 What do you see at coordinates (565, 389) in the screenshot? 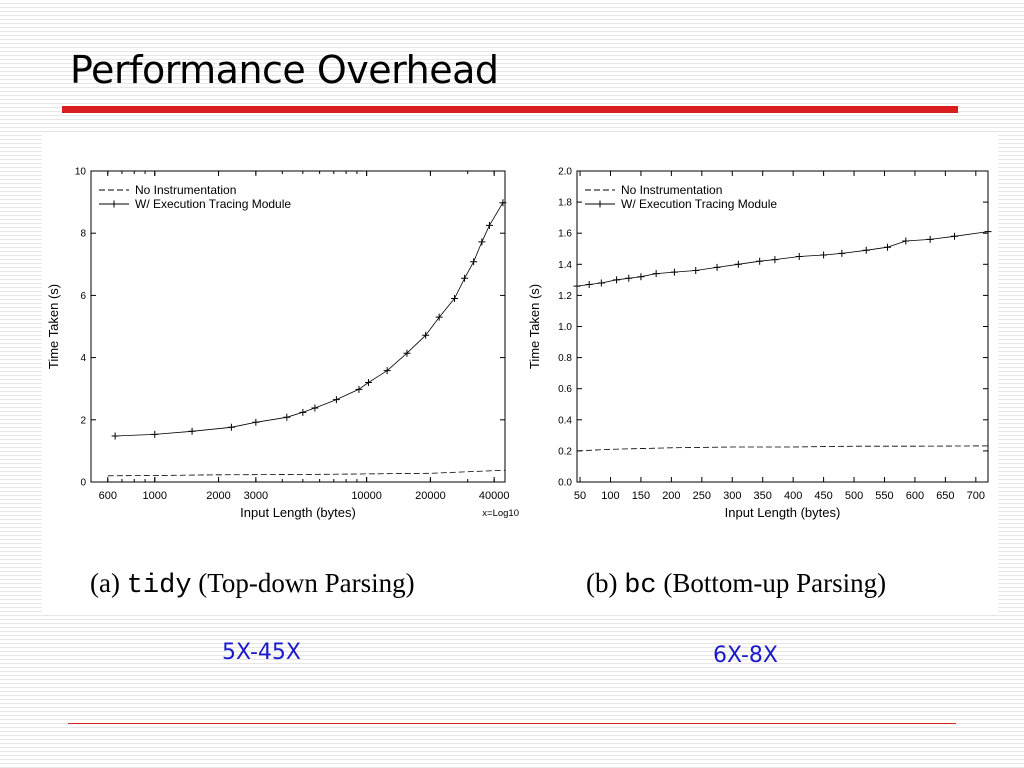
I see `y-tick-label: 0.6` at bounding box center [565, 389].